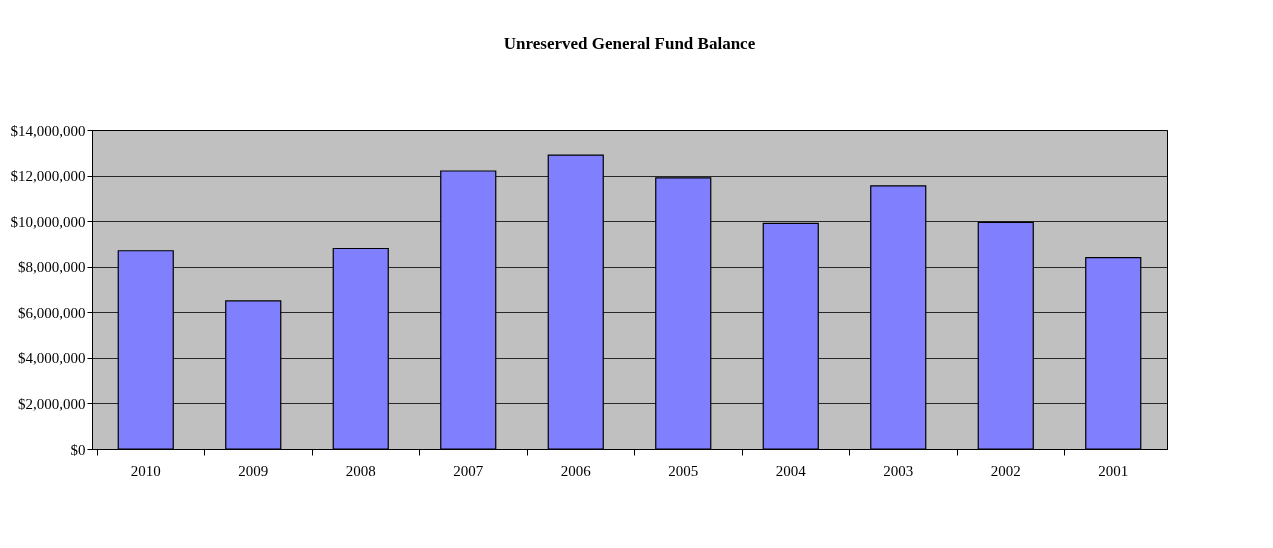  Describe the element at coordinates (629, 43) in the screenshot. I see `chart-title: Unreserved General Fund Balance` at that location.